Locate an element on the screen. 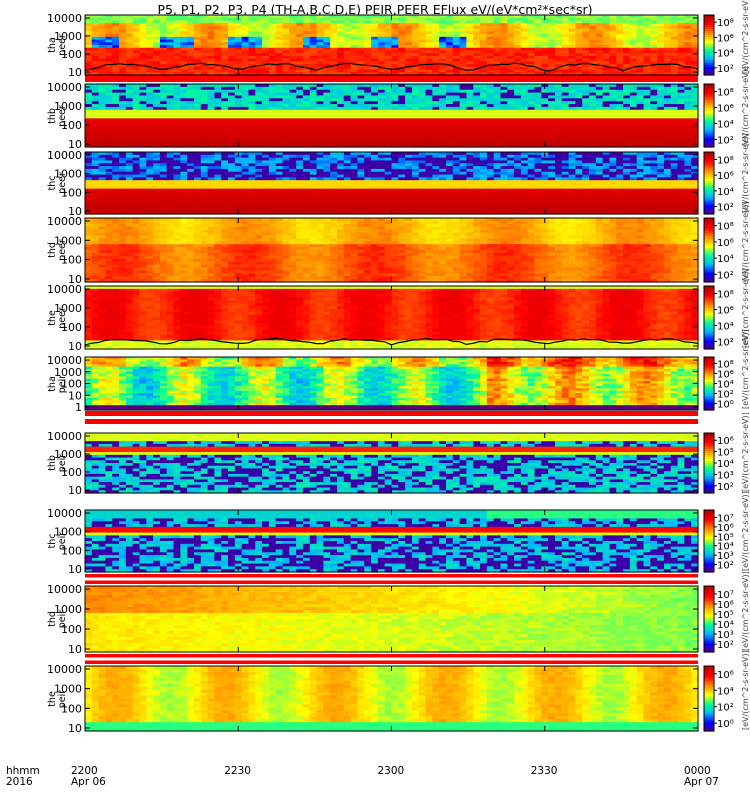  colorbar-tha-peir is located at coordinates (709, 384).